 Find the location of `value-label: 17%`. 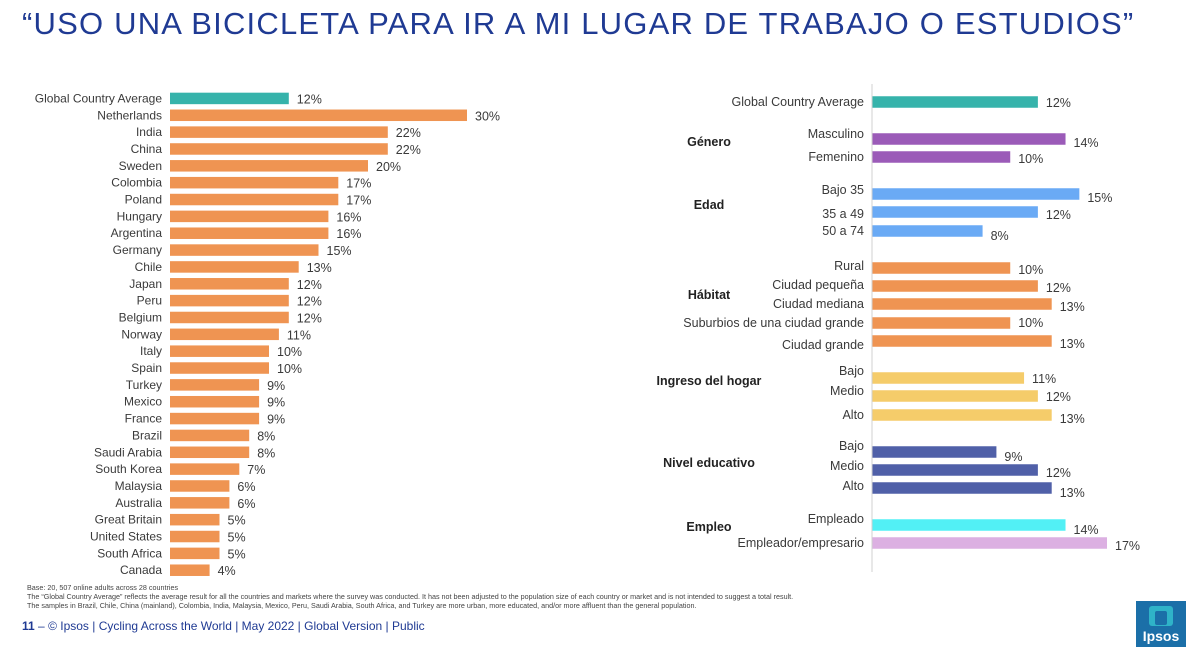

value-label: 17% is located at coordinates (1127, 546).